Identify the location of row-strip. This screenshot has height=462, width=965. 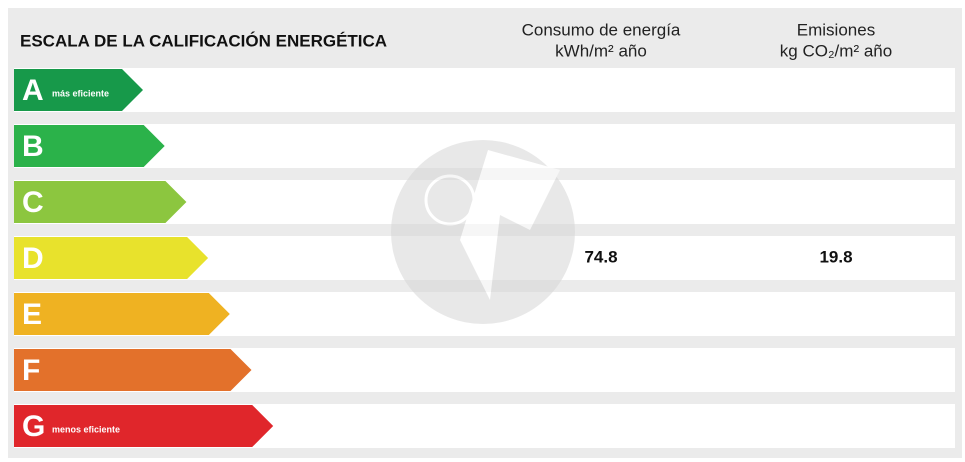
(484, 90).